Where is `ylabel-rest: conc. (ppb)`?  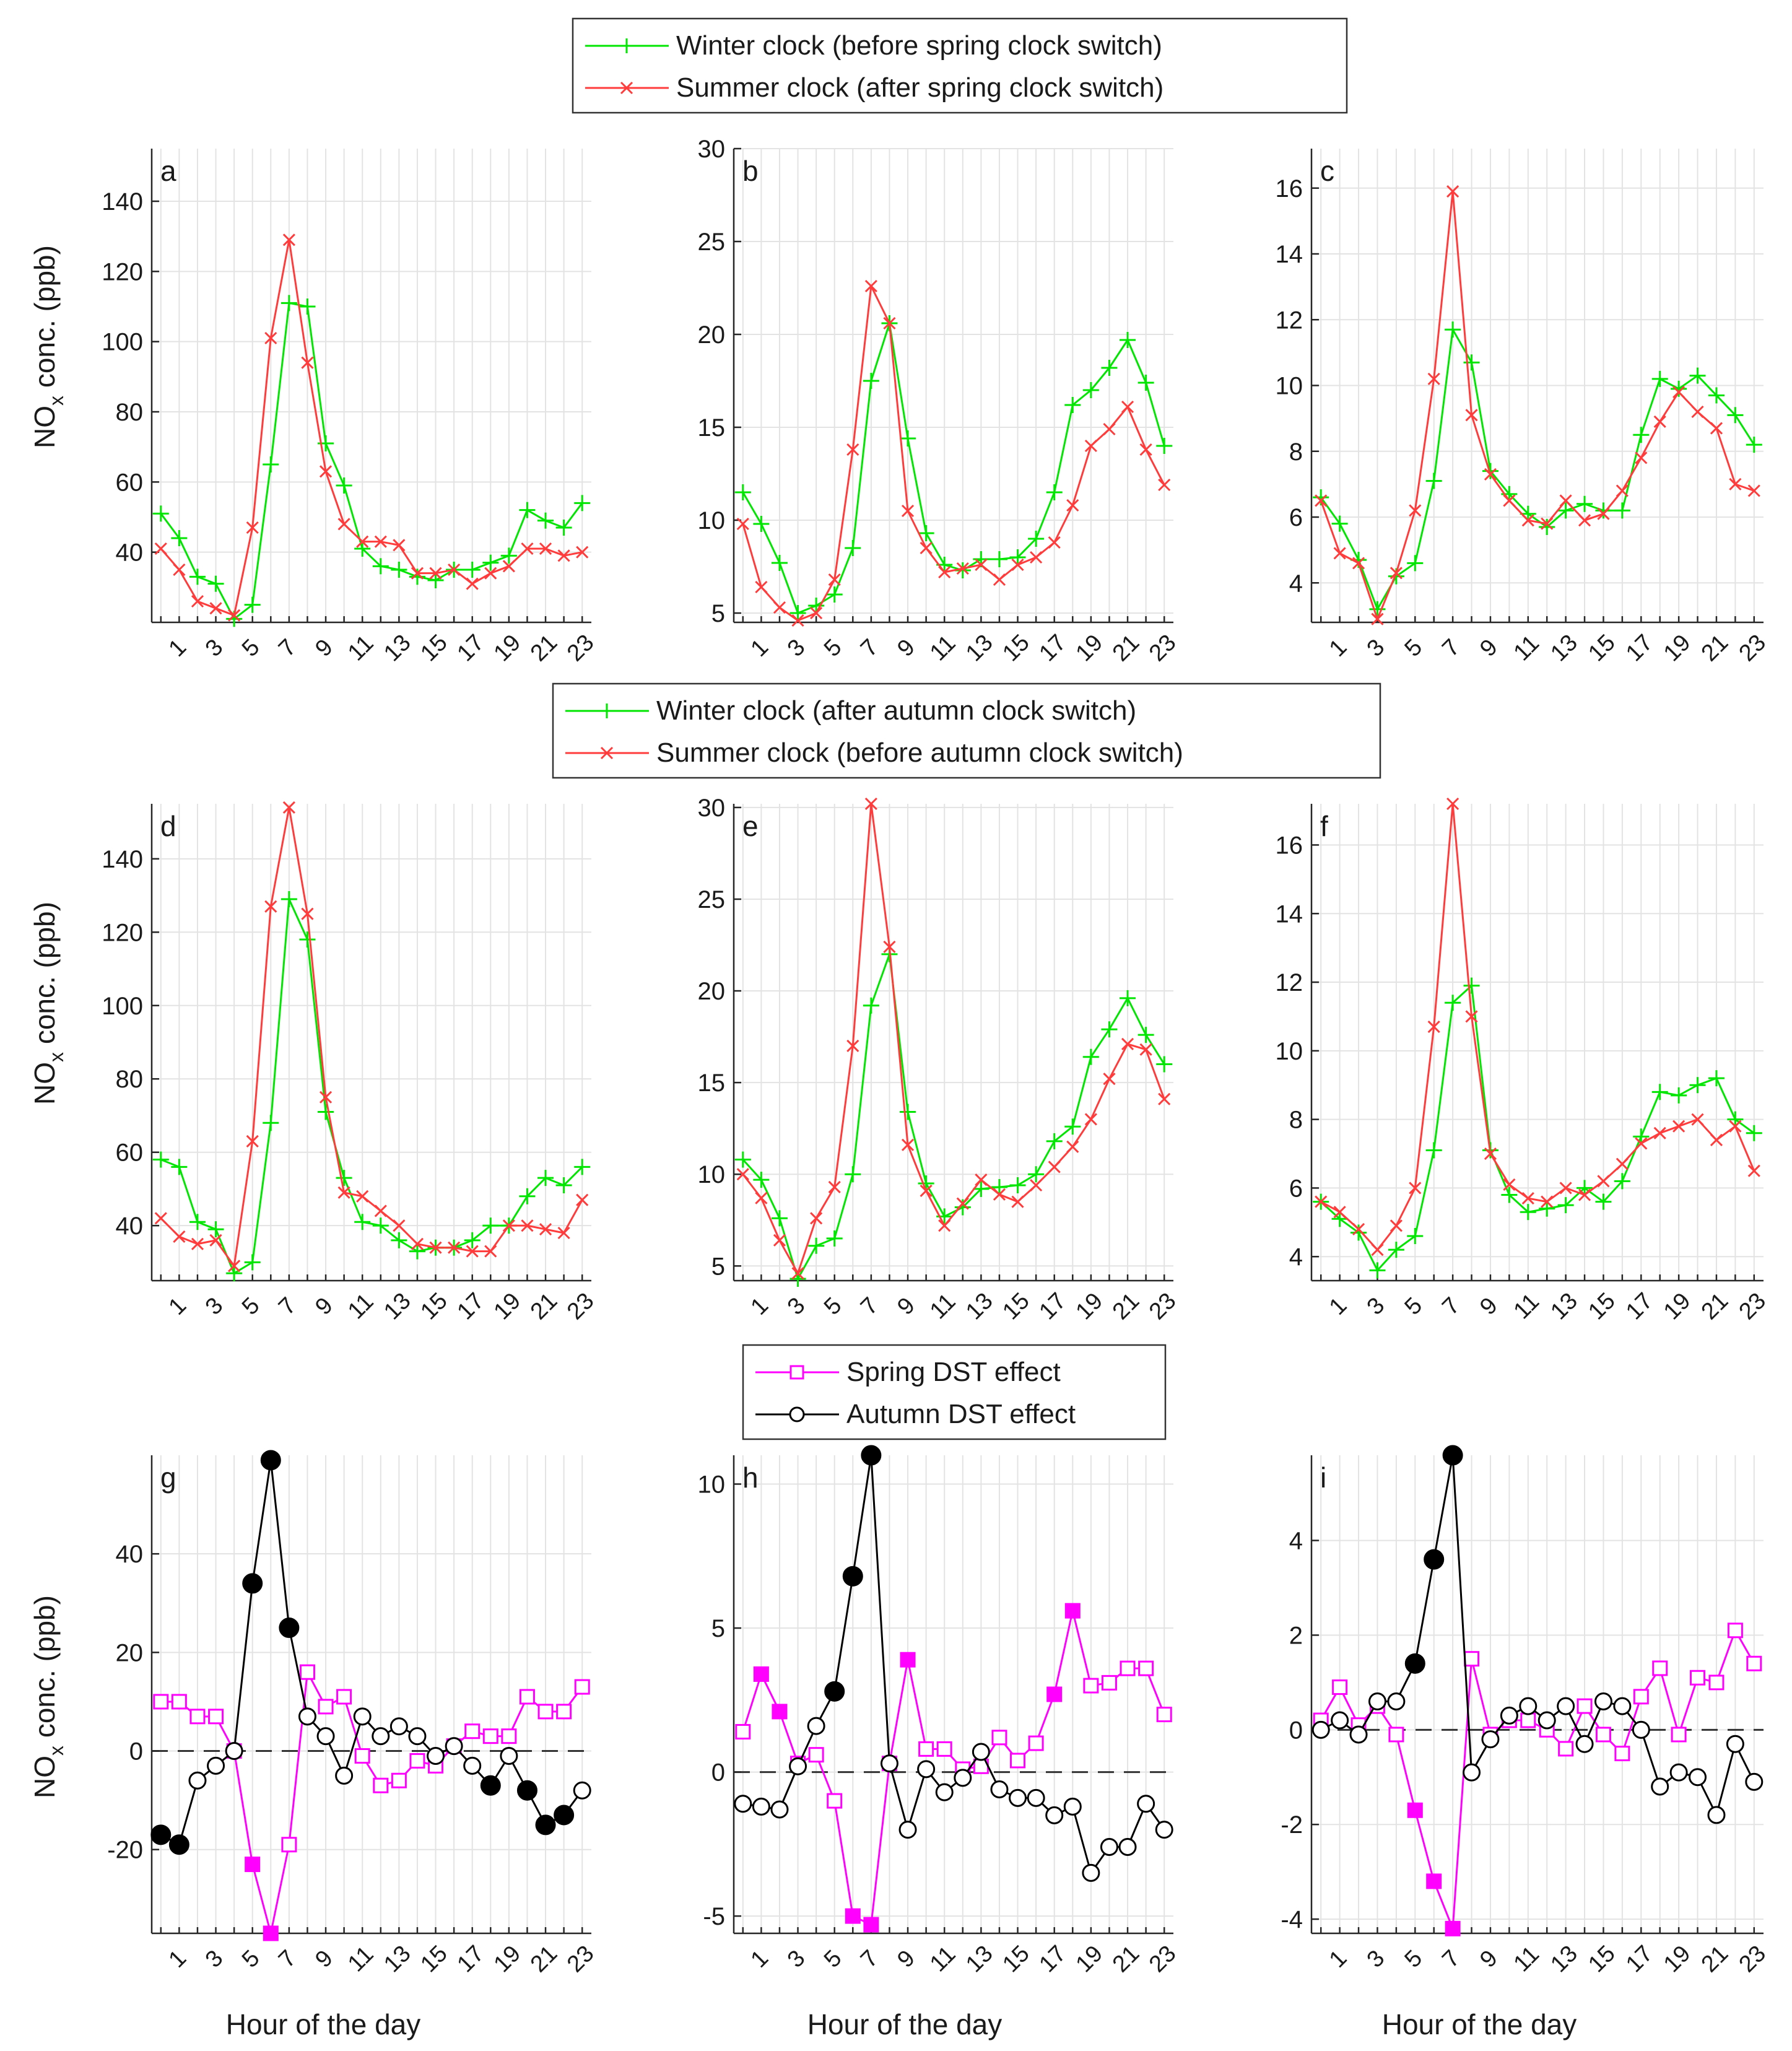 ylabel-rest: conc. (ppb) is located at coordinates (44, 321).